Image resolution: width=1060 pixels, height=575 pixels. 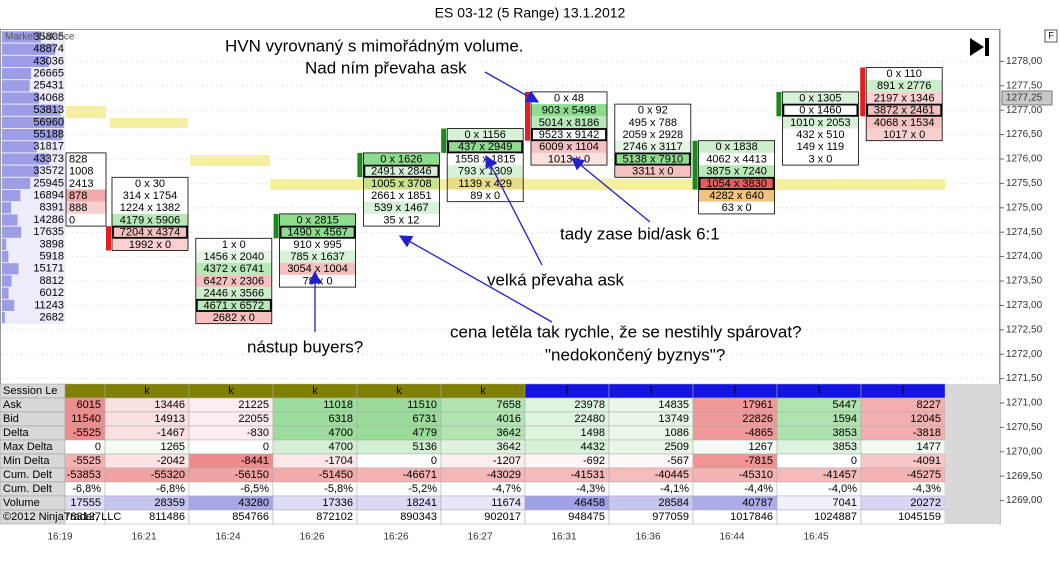 I want to click on footprint-cell-text: 5138 x 7910, so click(x=653, y=159).